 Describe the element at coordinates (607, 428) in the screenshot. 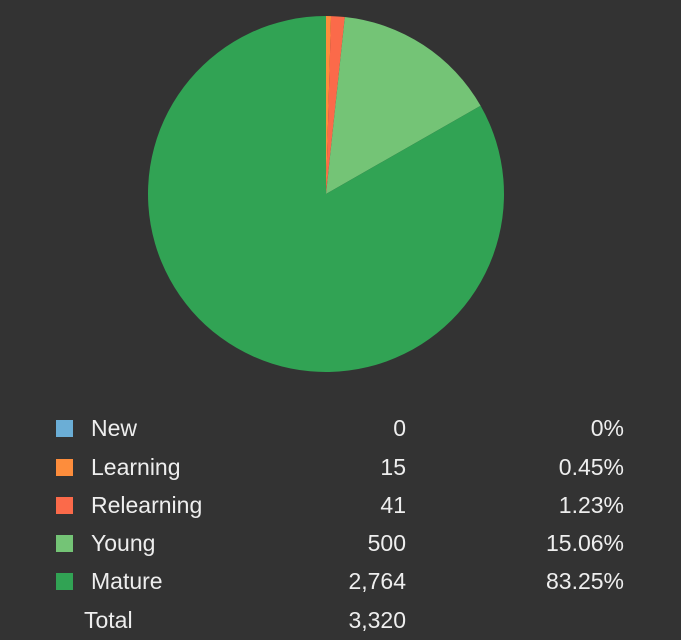

I see `legend-percent-new: 0%` at that location.